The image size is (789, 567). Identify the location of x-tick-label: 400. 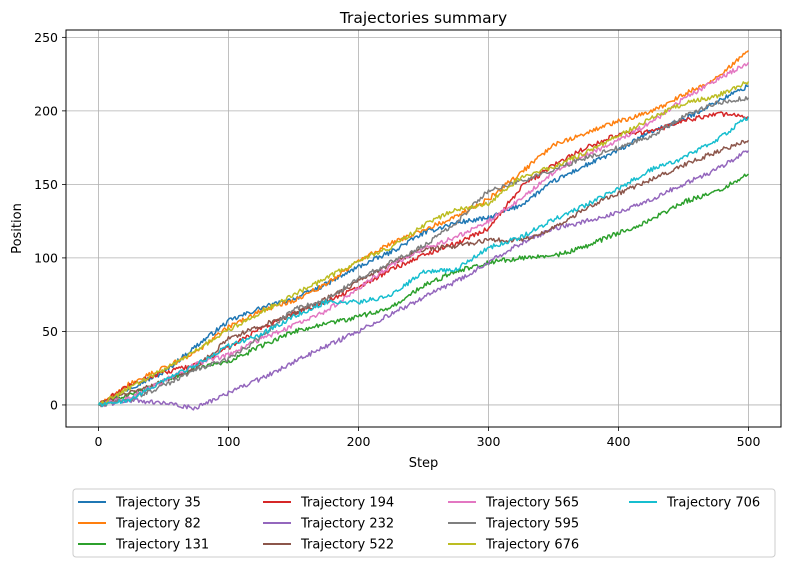
(619, 441).